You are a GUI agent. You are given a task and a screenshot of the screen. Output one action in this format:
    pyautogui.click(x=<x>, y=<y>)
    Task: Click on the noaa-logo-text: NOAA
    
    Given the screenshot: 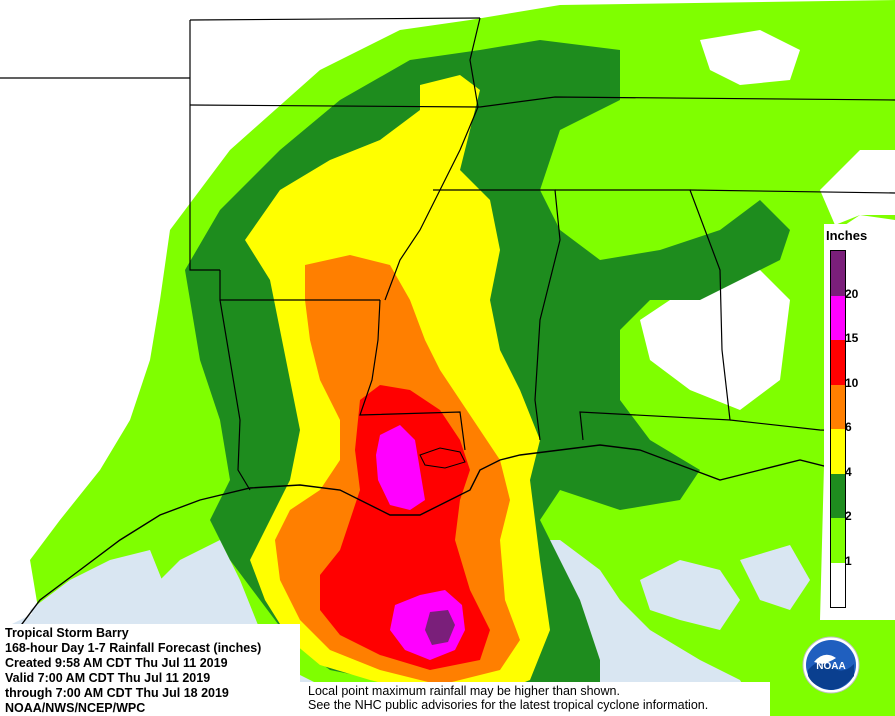 What is the action you would take?
    pyautogui.click(x=830, y=666)
    